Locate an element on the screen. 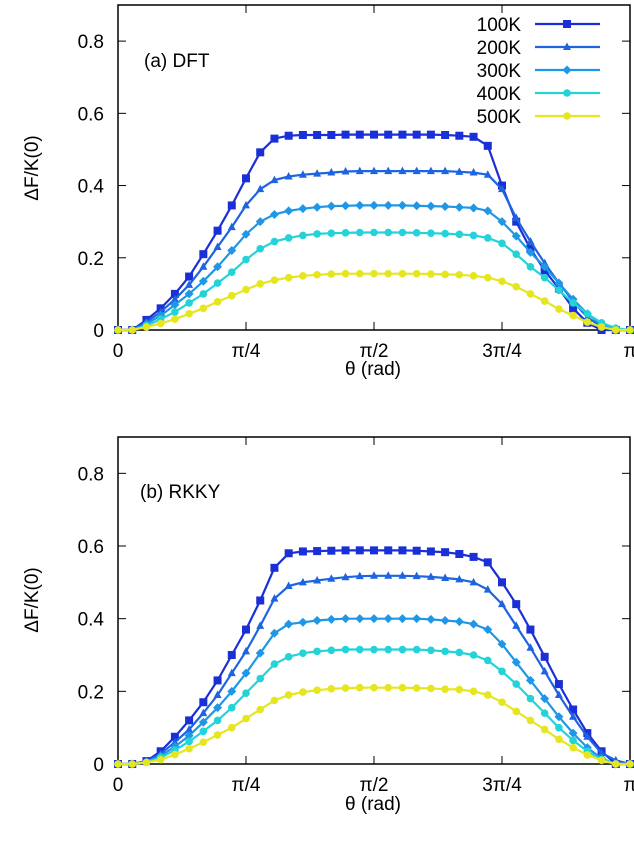 This screenshot has width=634, height=842. y-tick-label: 0 is located at coordinates (98, 331).